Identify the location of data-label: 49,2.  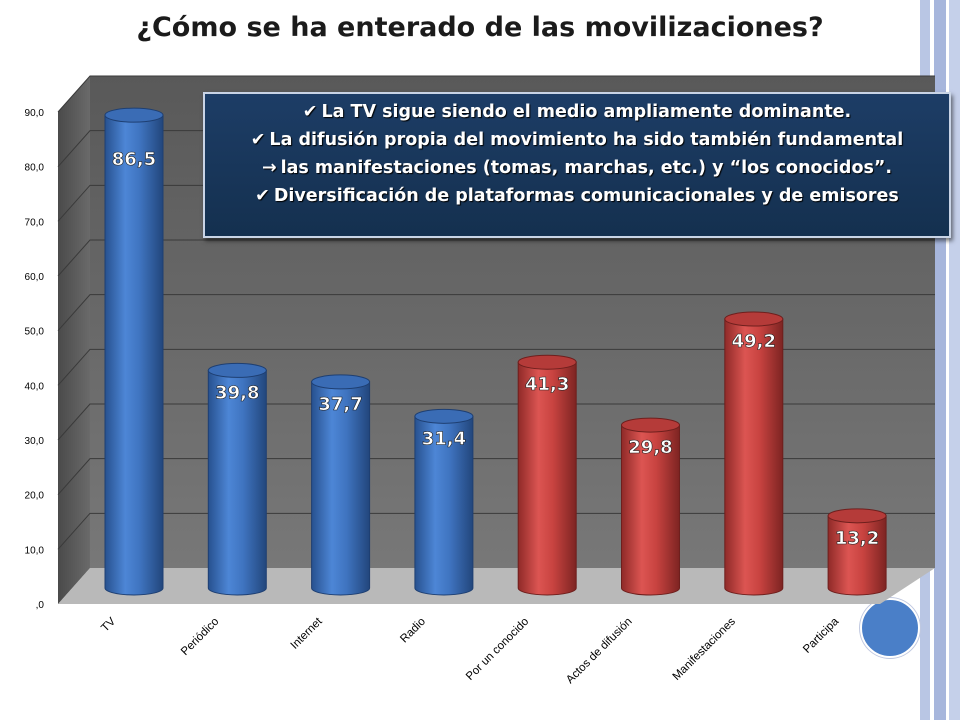
(754, 341).